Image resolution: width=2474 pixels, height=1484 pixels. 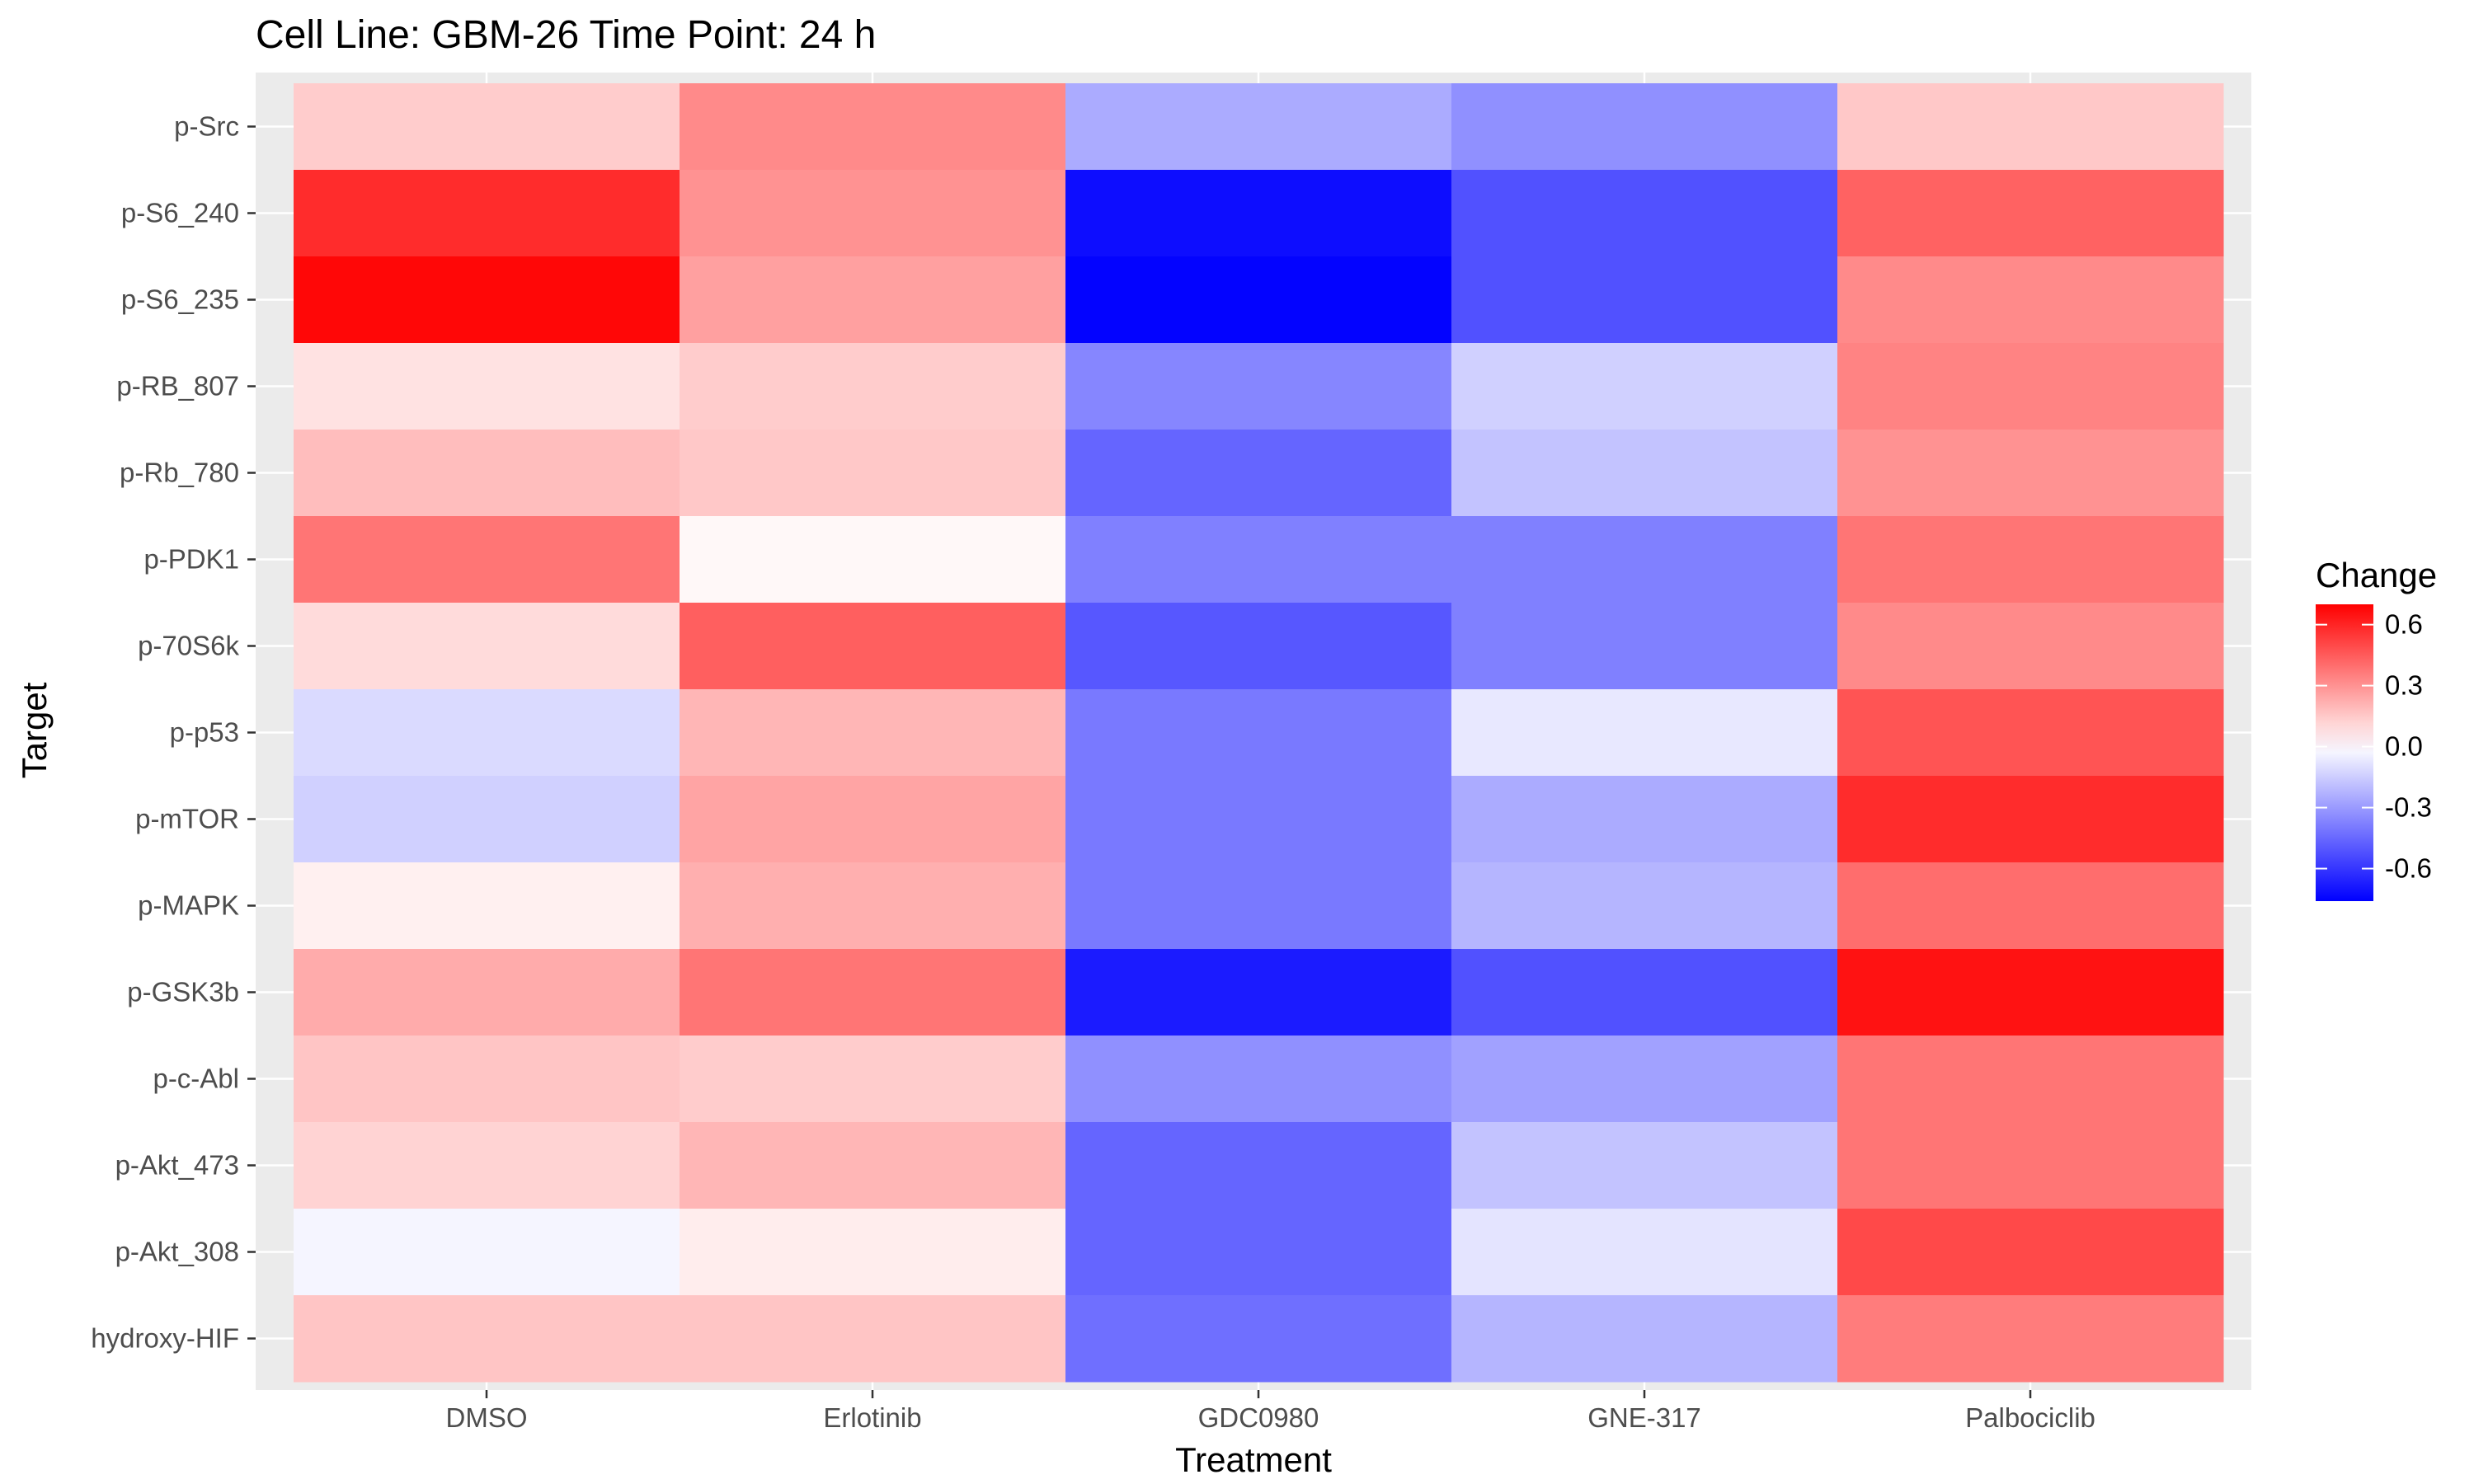 I want to click on heatmap-cell-p-70S6k-Erlotinib, so click(x=873, y=646).